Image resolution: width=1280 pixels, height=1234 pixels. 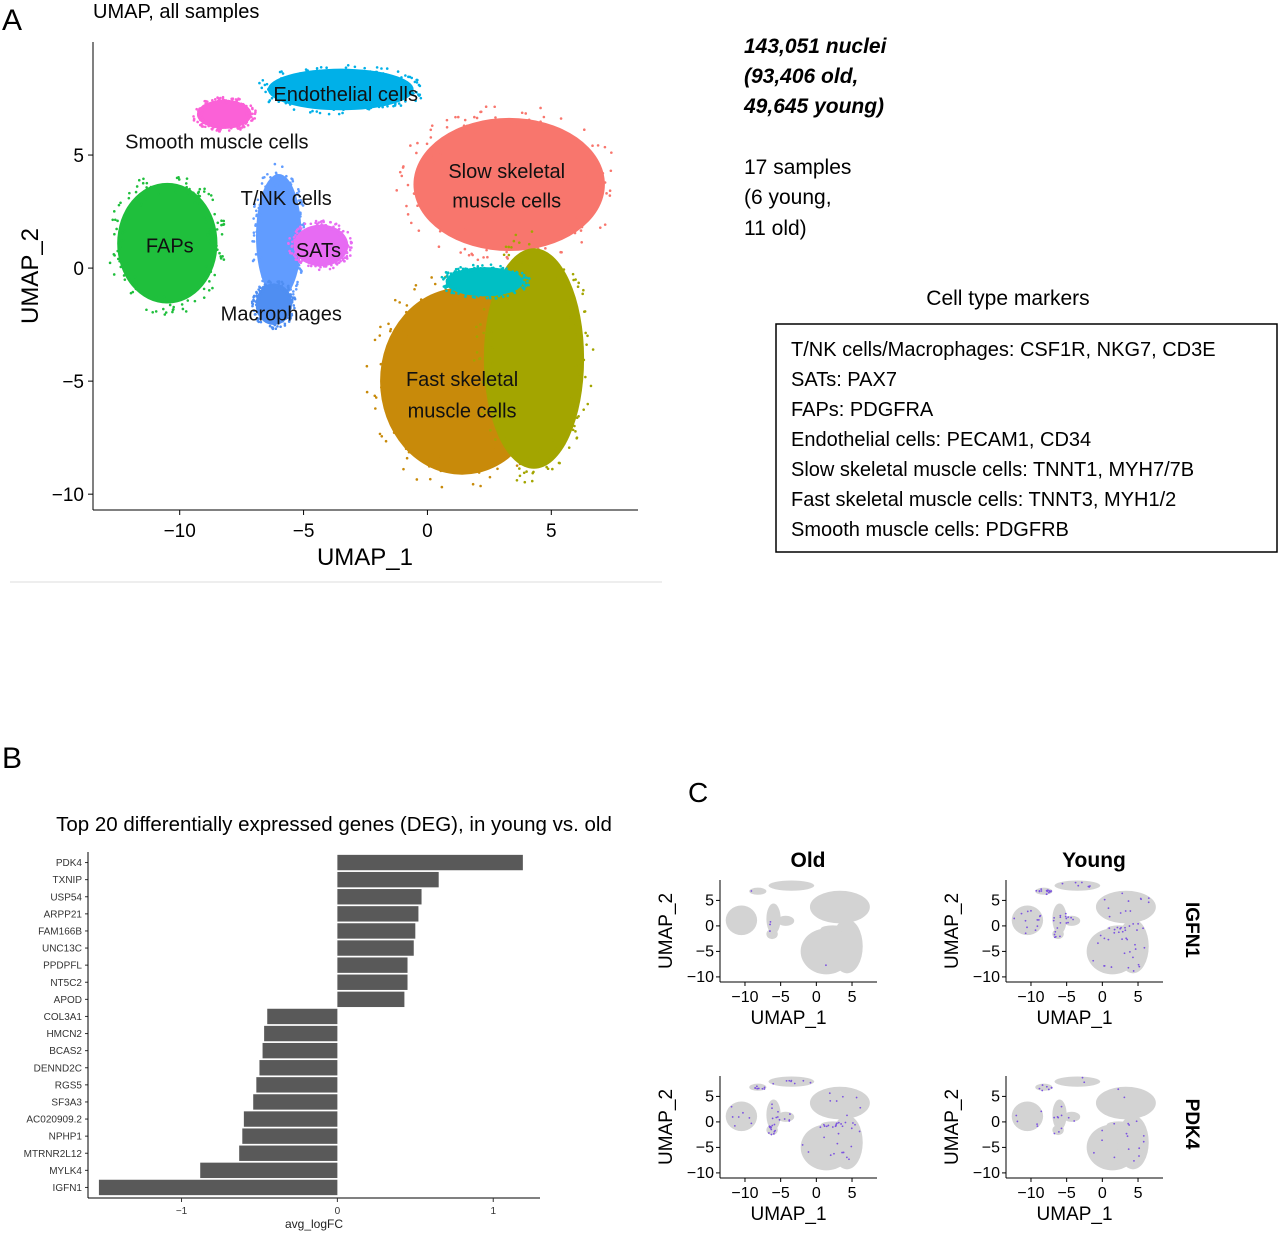 What do you see at coordinates (69, 863) in the screenshot?
I see `deg-gene-label: PDK4` at bounding box center [69, 863].